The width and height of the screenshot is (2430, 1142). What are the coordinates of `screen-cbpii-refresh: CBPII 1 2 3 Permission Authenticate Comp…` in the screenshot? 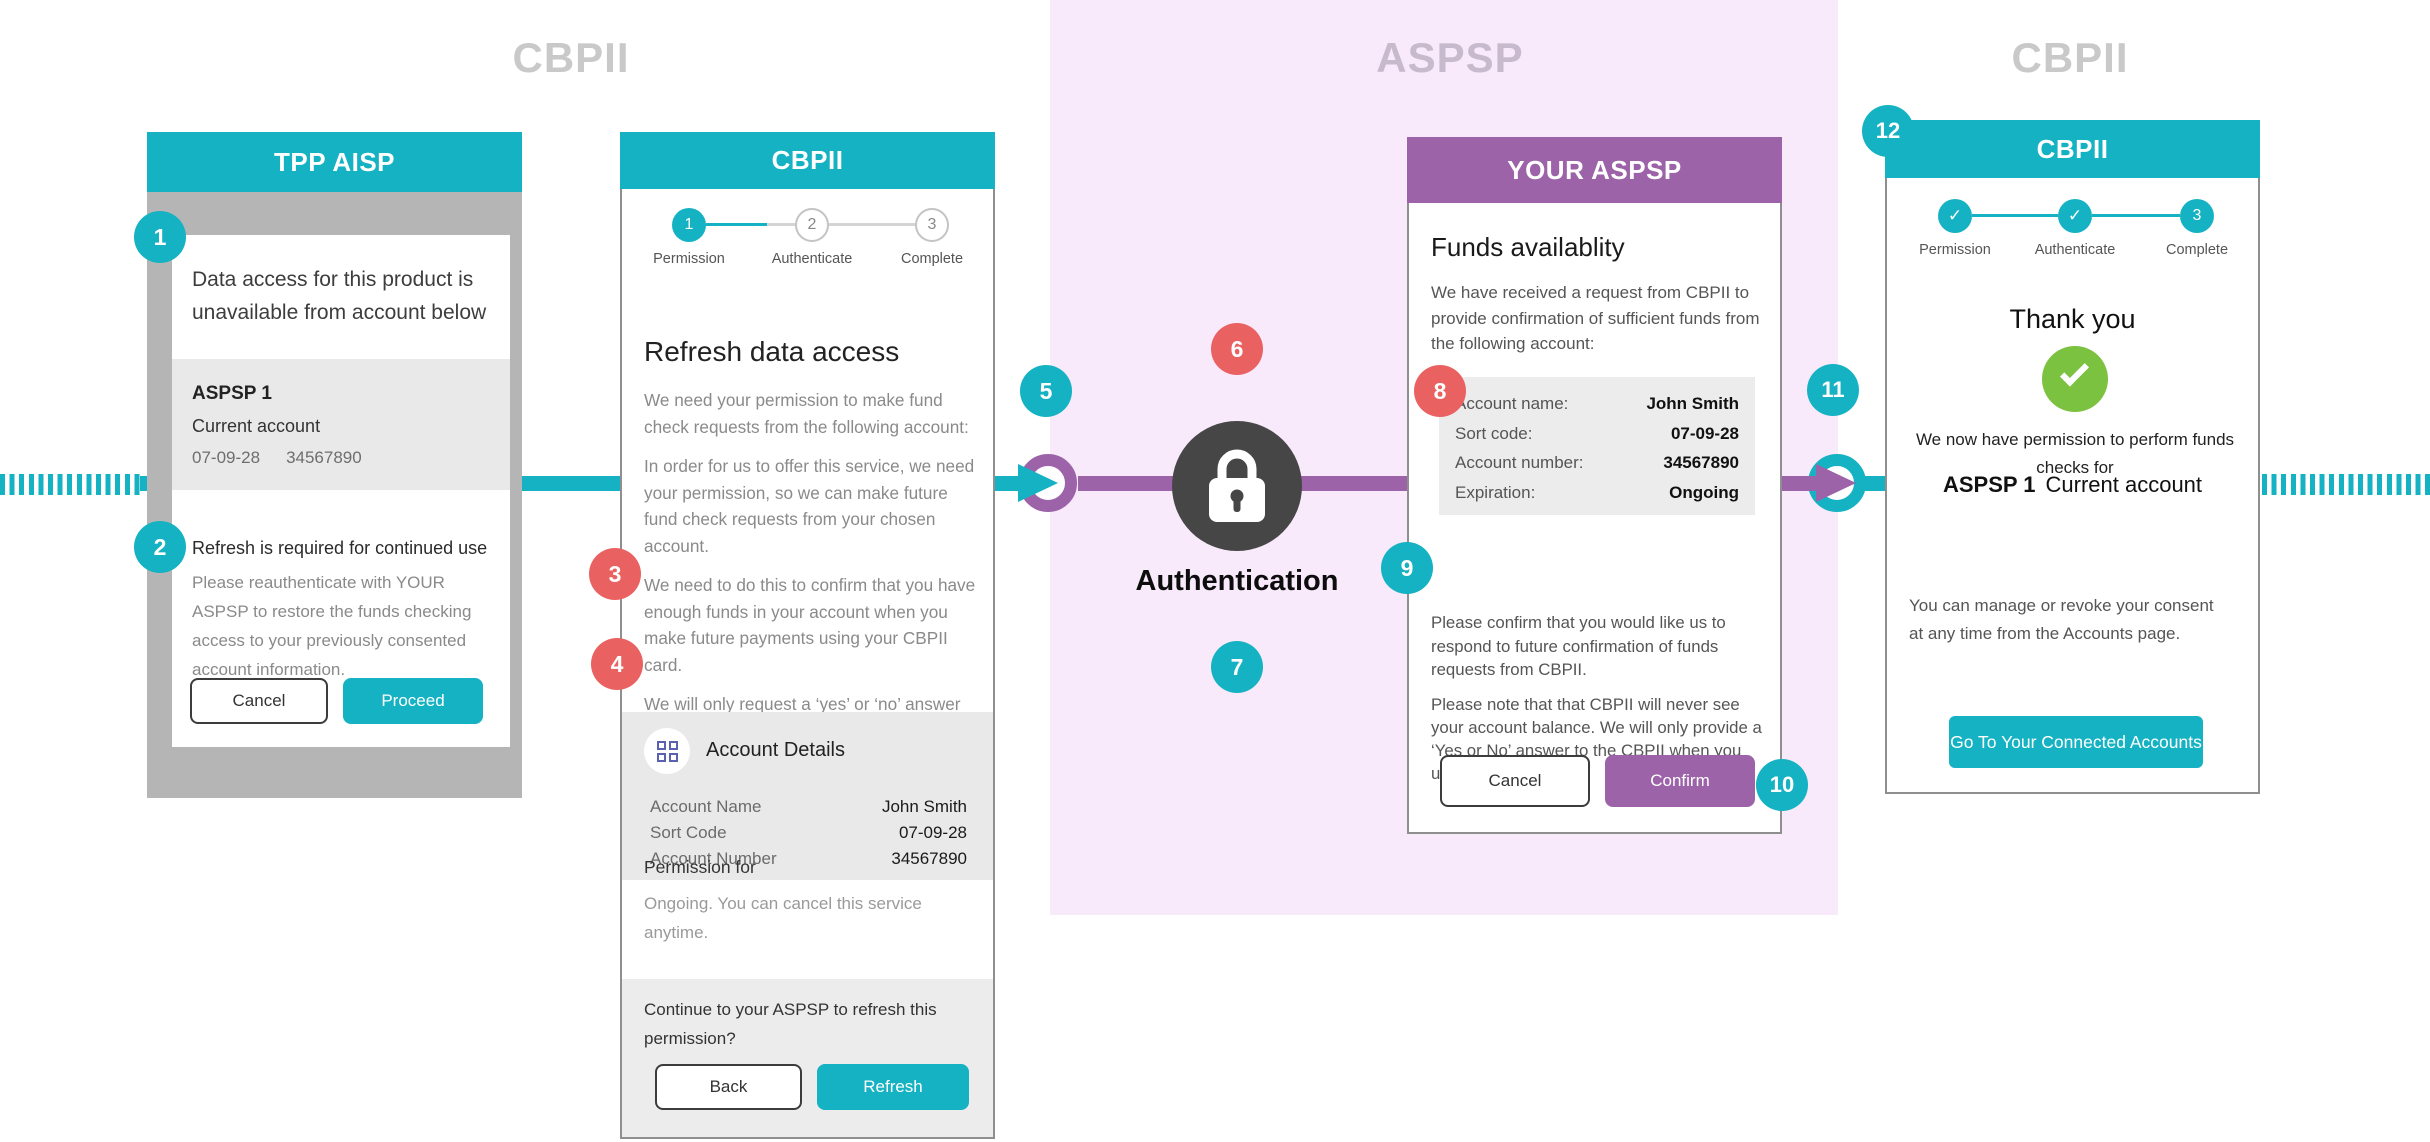 It's located at (807, 635).